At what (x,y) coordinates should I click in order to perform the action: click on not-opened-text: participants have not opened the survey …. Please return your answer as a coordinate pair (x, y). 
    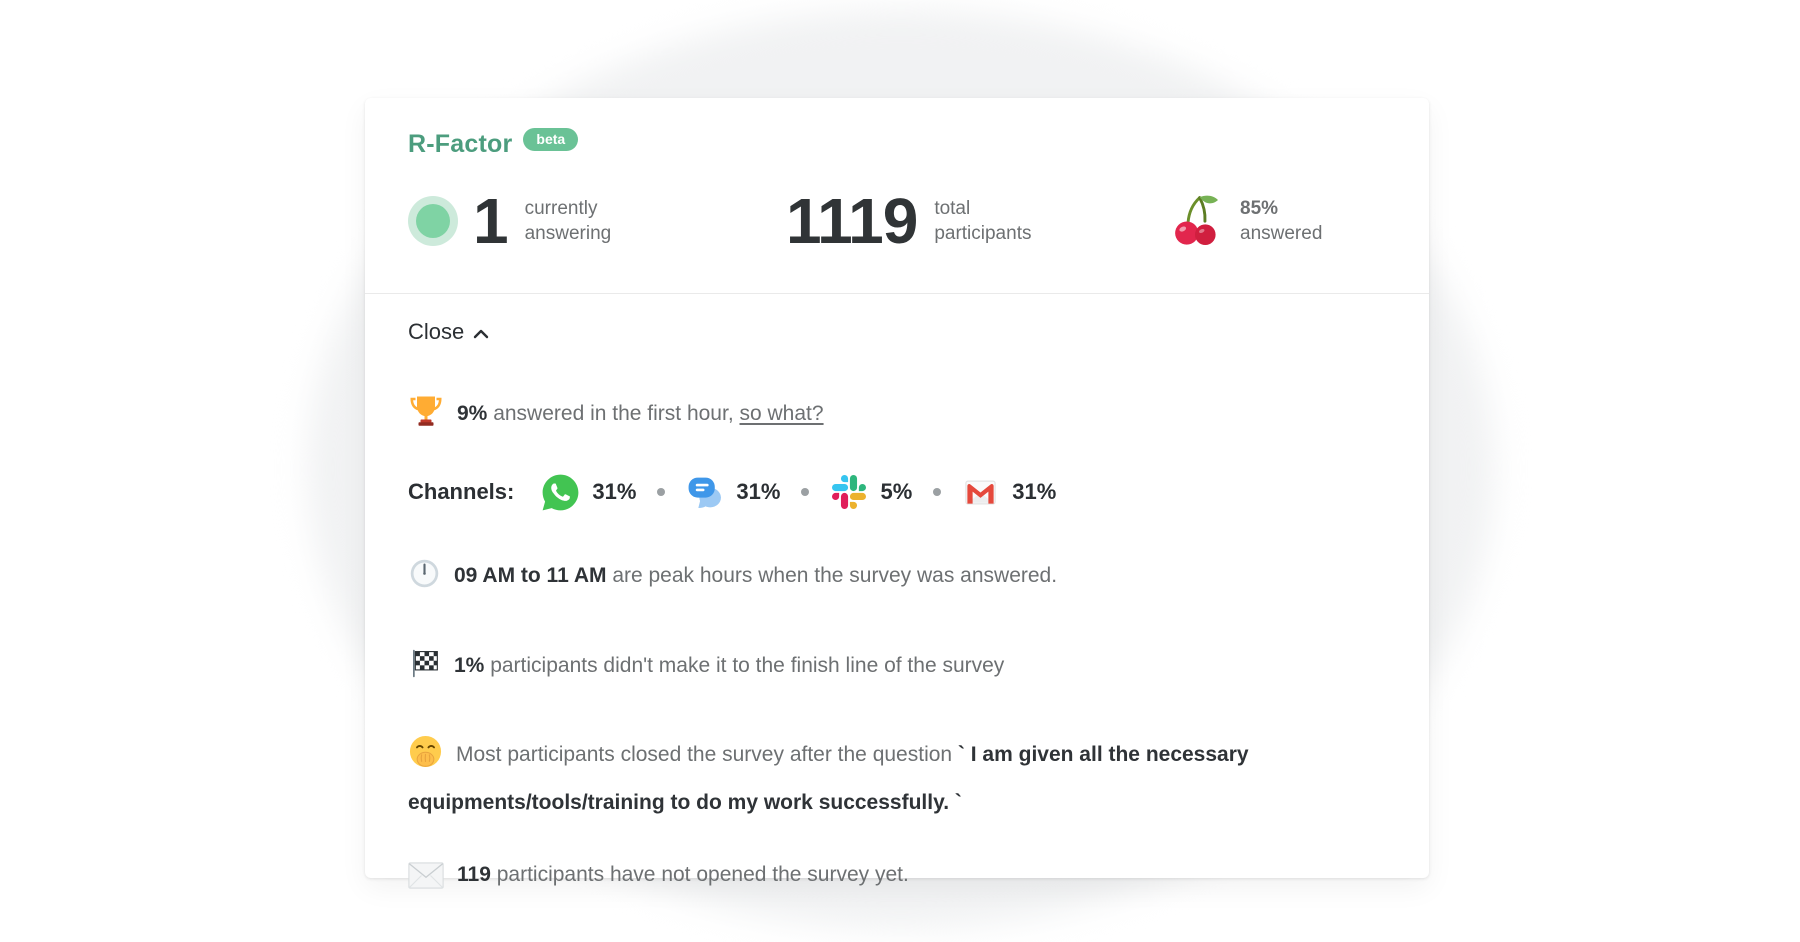
    Looking at the image, I should click on (699, 874).